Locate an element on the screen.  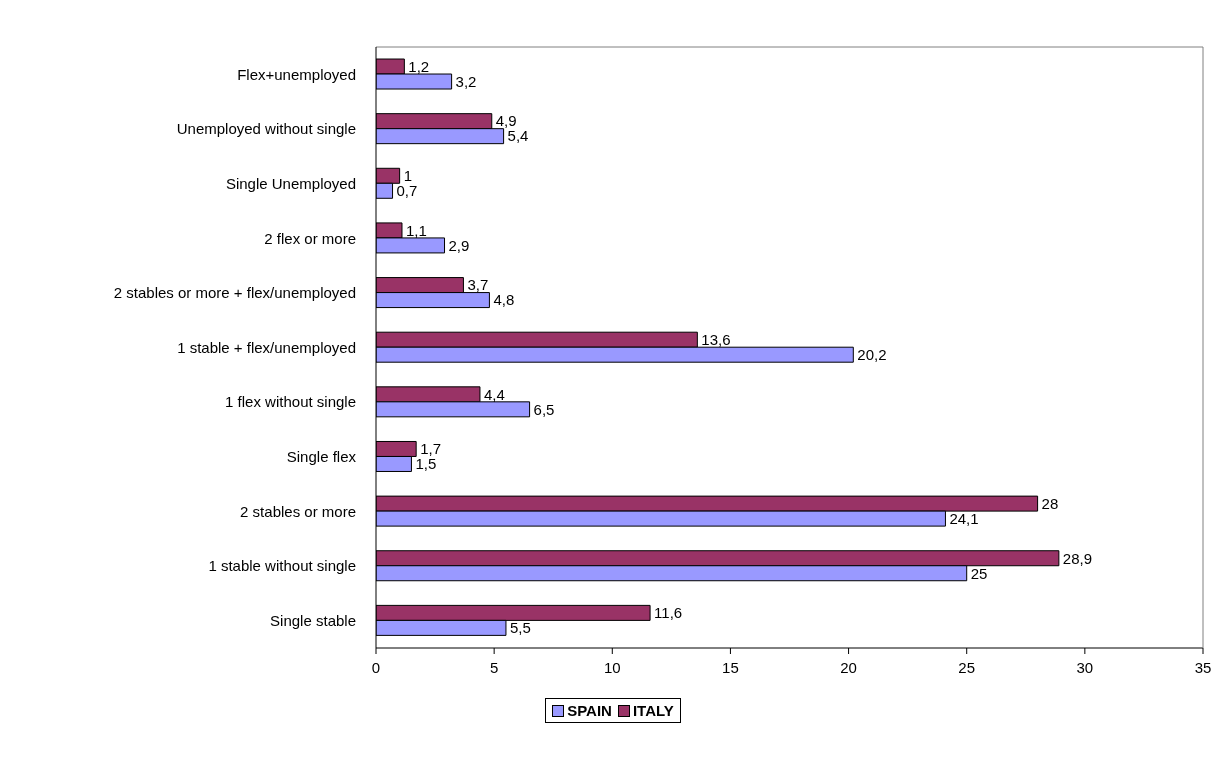
data-label: 1 is located at coordinates (407, 176).